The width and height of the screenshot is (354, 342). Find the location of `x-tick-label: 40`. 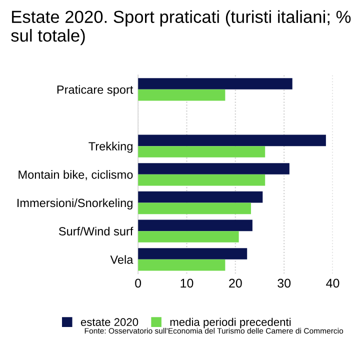

x-tick-label: 40 is located at coordinates (333, 283).